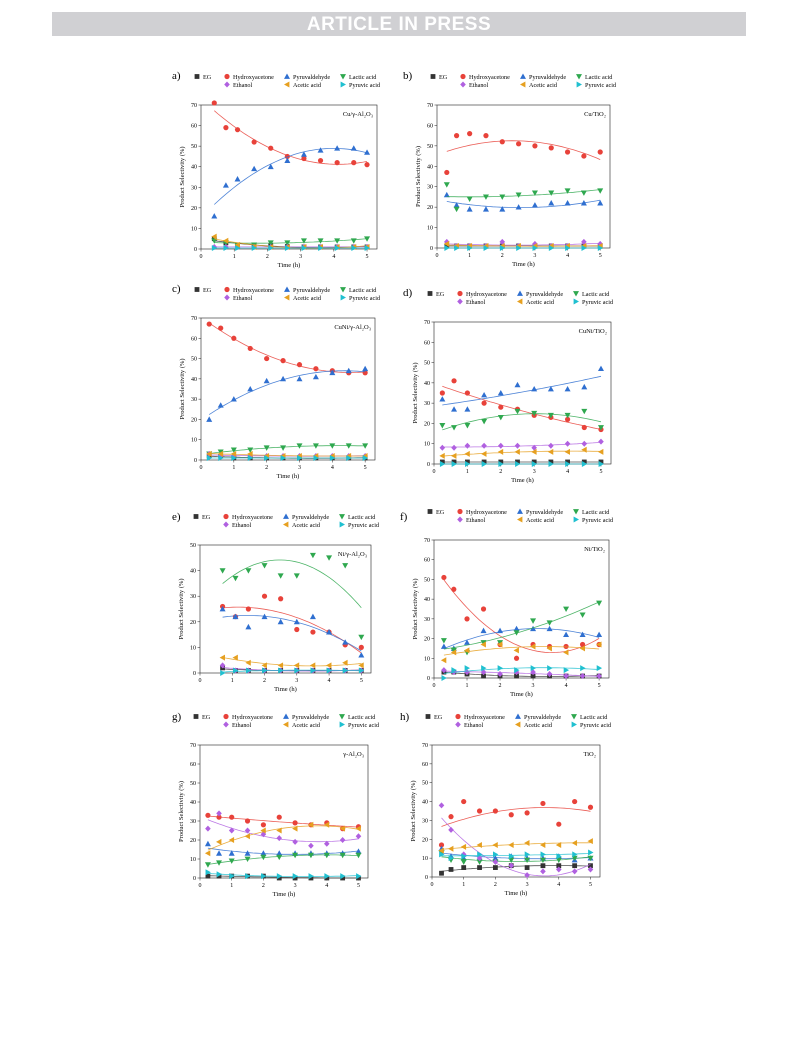  Describe the element at coordinates (364, 725) in the screenshot. I see `legend-label: Pyruvic acid` at that location.